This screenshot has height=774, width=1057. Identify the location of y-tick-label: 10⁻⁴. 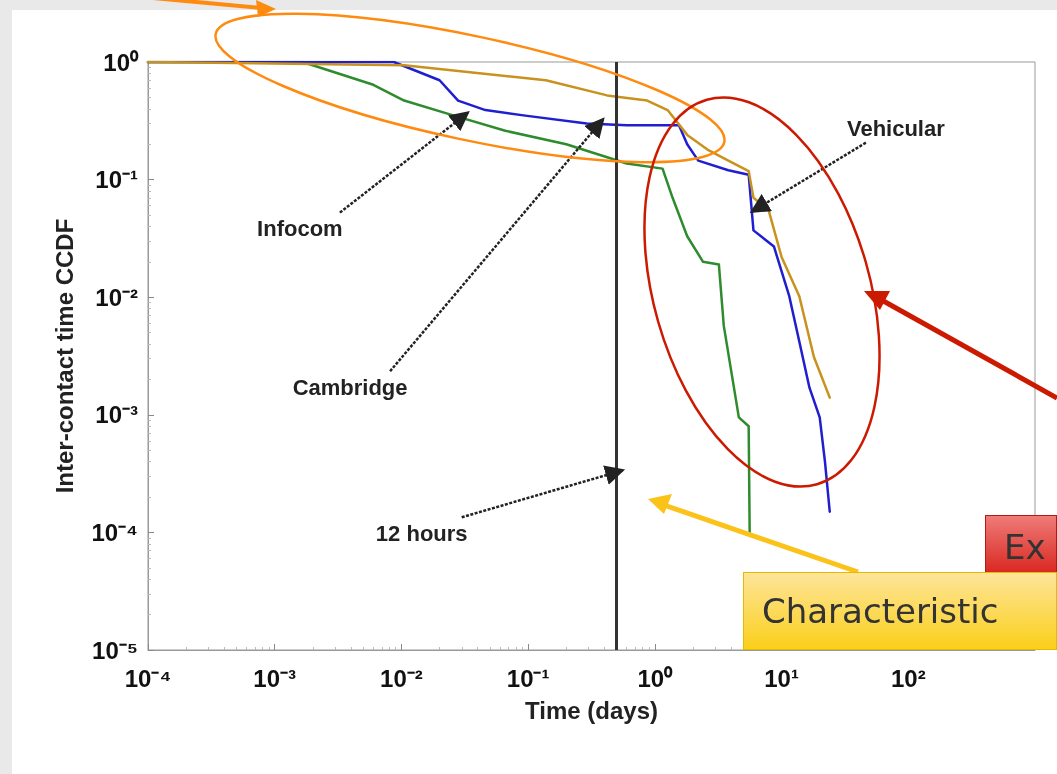
(114, 532).